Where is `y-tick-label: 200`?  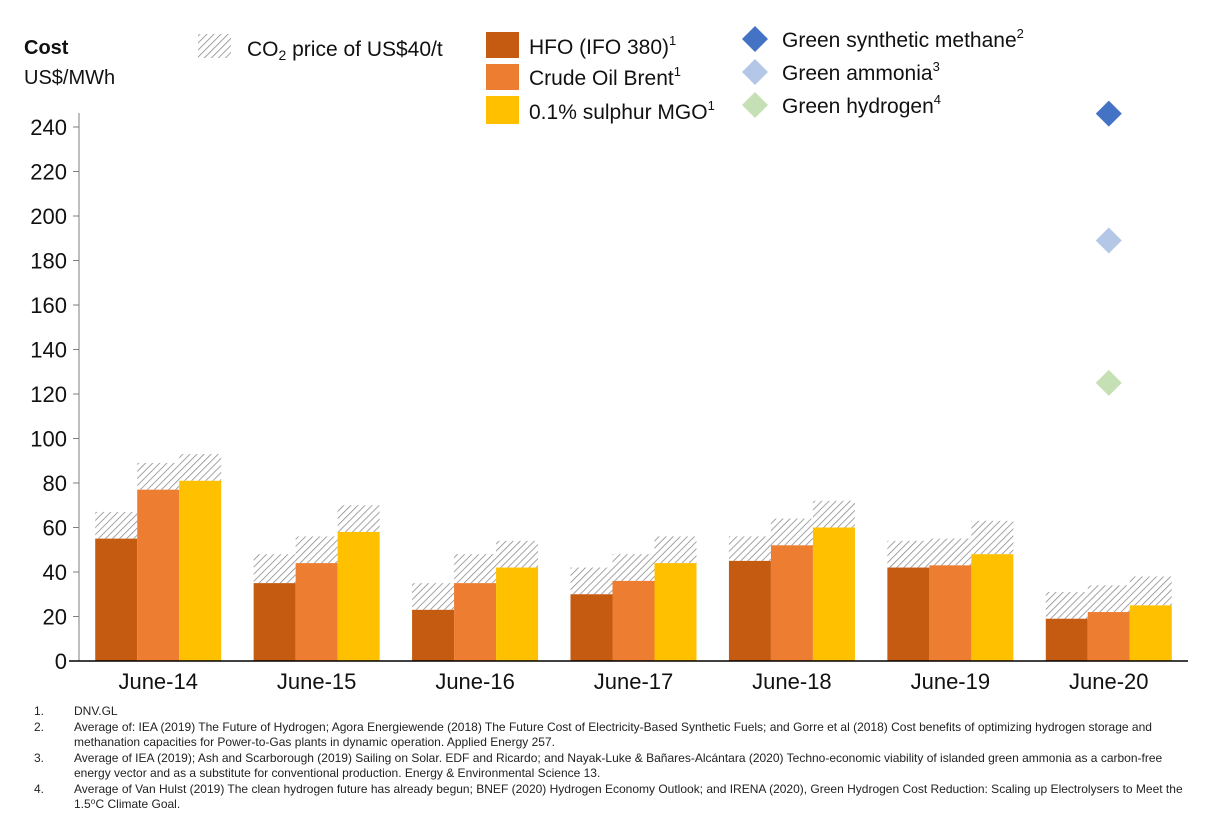 y-tick-label: 200 is located at coordinates (48, 216).